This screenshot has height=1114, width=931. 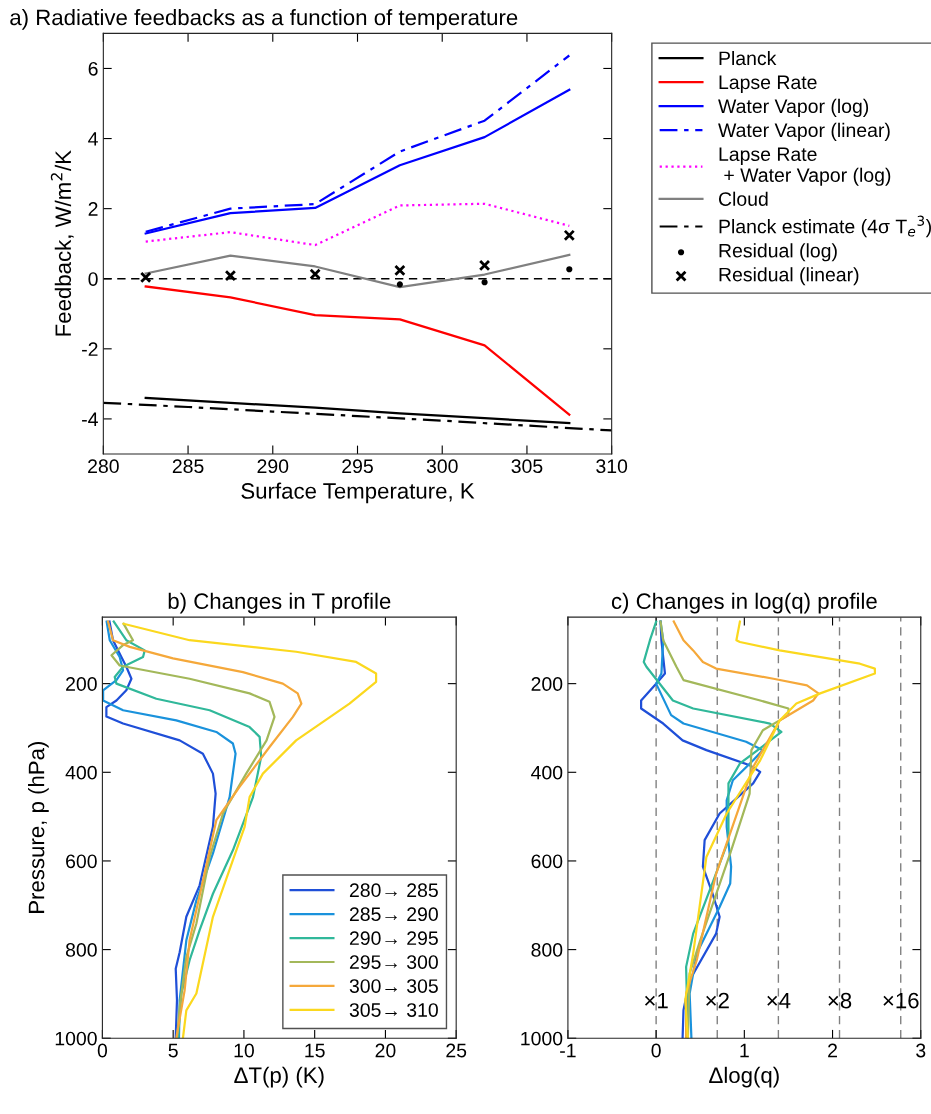 I want to click on x-tick-label: 2, so click(x=832, y=1050).